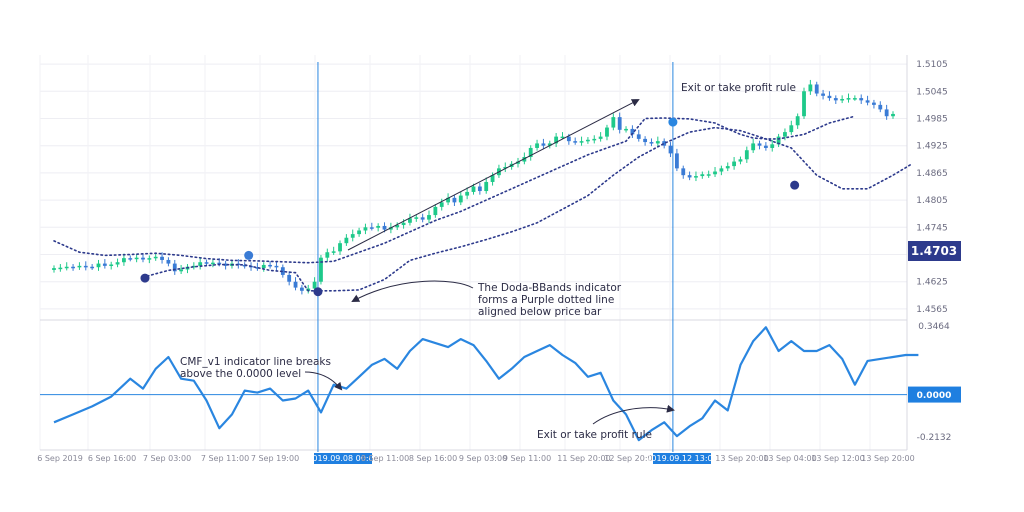  What do you see at coordinates (887, 458) in the screenshot?
I see `x-tick-label: 13 Sep 20:00` at bounding box center [887, 458].